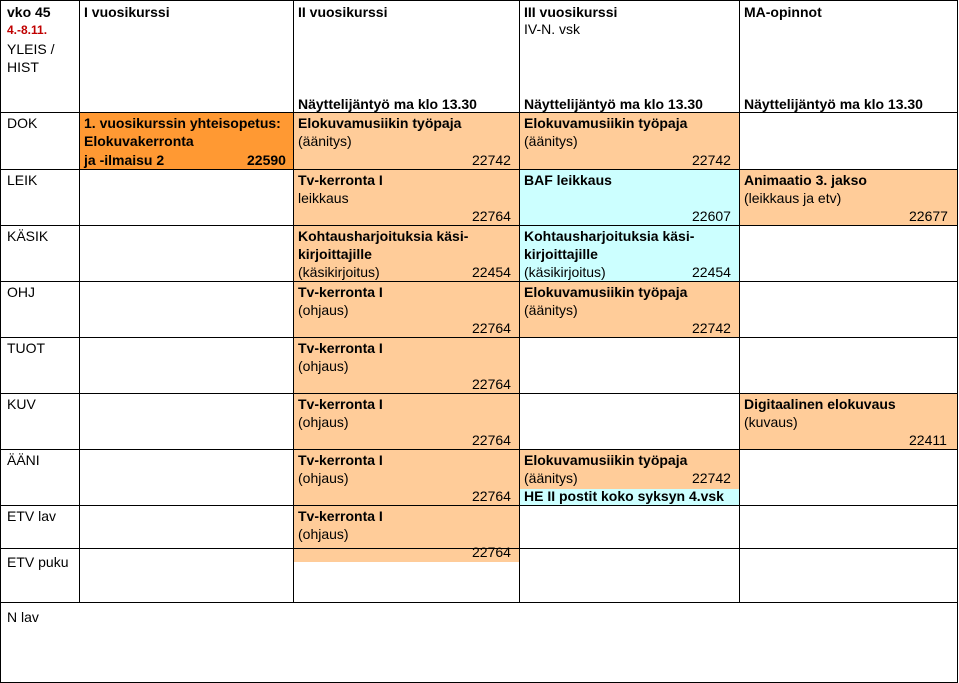  Describe the element at coordinates (340, 404) in the screenshot. I see `kuv-y2-line1: Tv-kerronta I` at that location.